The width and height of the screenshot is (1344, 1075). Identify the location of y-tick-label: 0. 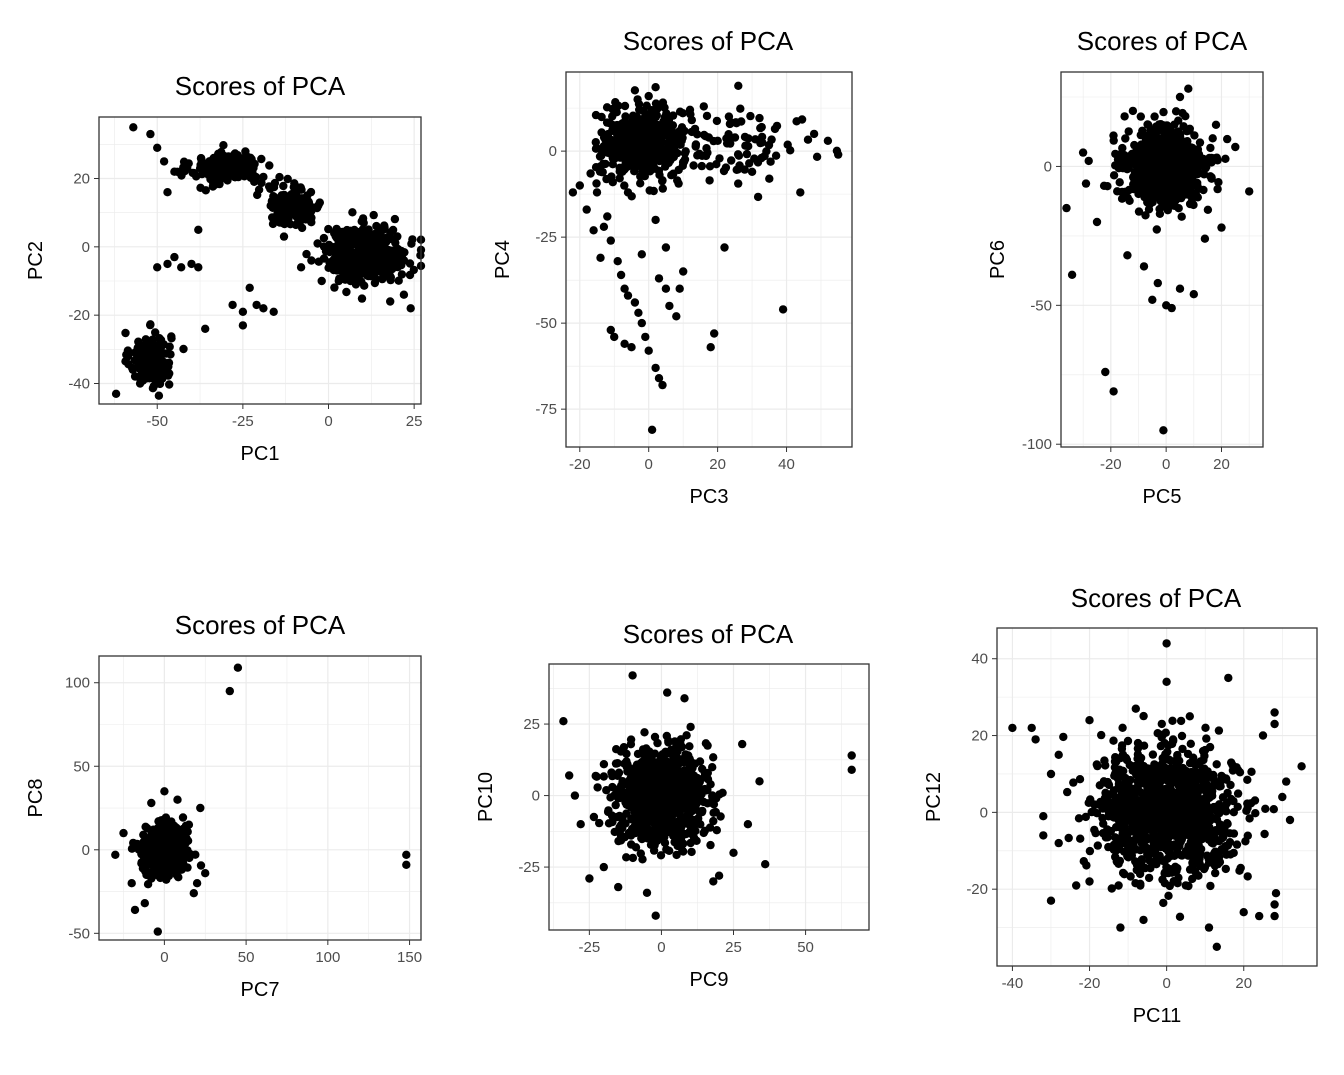
(553, 151).